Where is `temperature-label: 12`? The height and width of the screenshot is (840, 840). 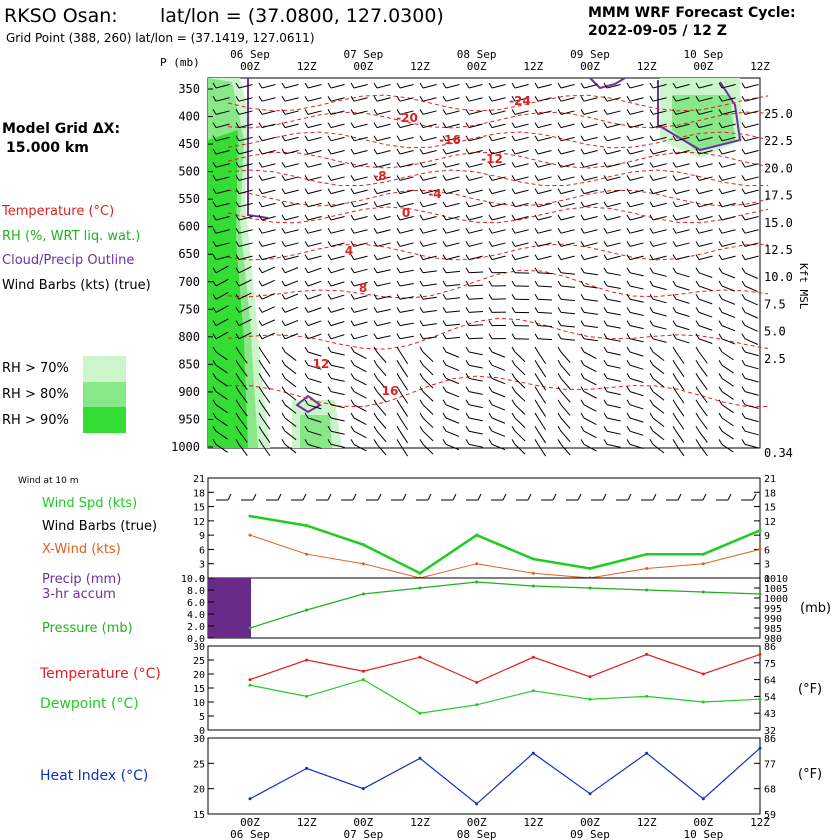 temperature-label: 12 is located at coordinates (321, 364).